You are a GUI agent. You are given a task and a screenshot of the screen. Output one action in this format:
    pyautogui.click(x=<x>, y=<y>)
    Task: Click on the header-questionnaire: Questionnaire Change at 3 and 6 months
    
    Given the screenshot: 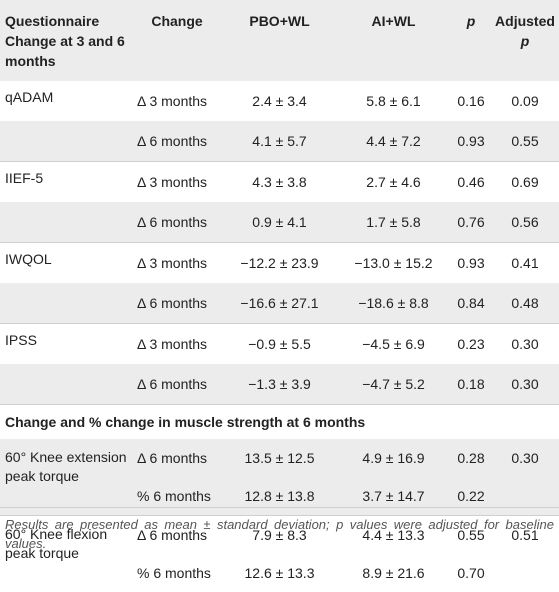 What is the action you would take?
    pyautogui.click(x=65, y=40)
    